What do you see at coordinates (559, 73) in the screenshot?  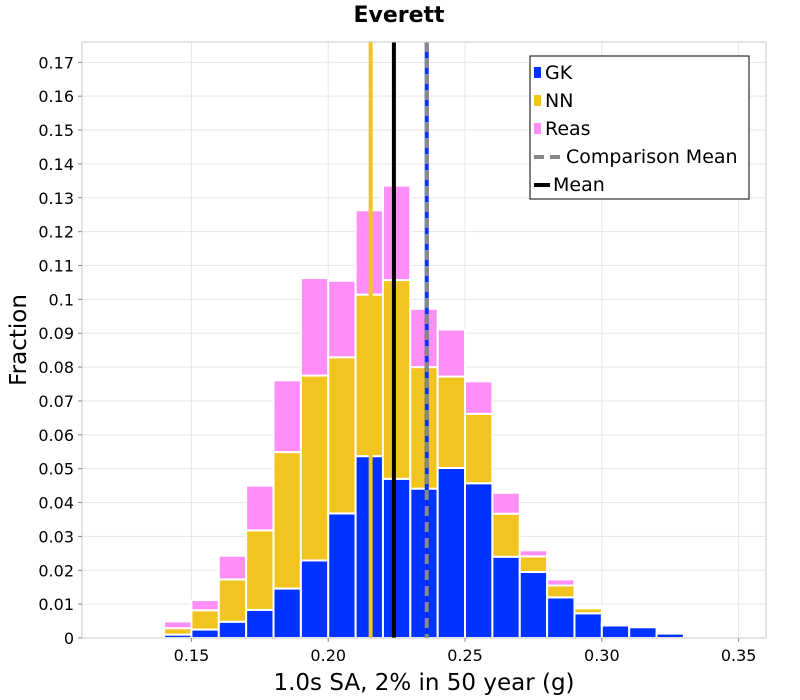 I see `legend-label-gk: GK` at bounding box center [559, 73].